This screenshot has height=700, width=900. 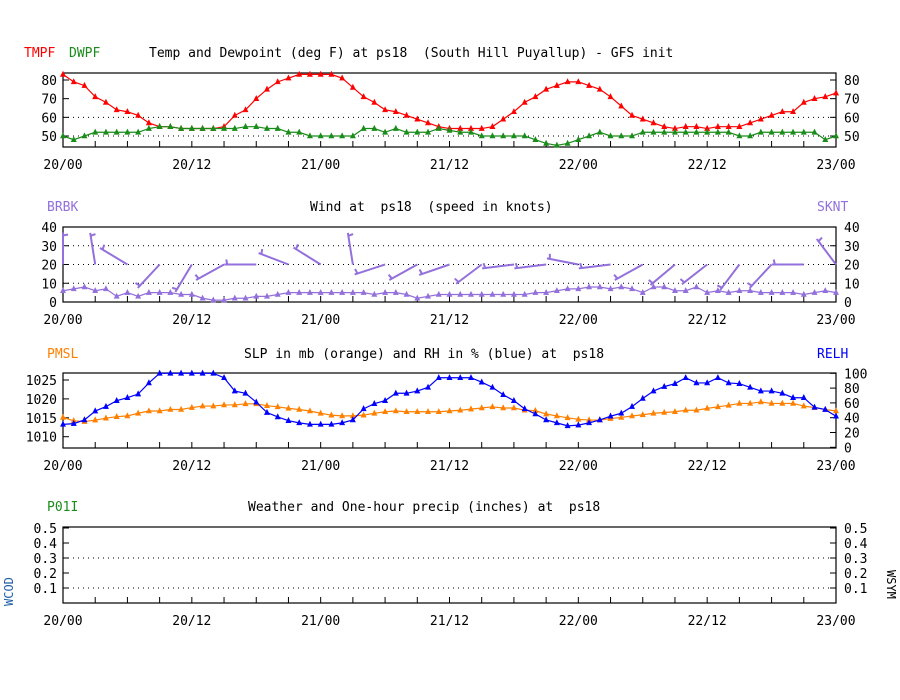 I want to click on y-tick-label: 10, so click(x=49, y=284).